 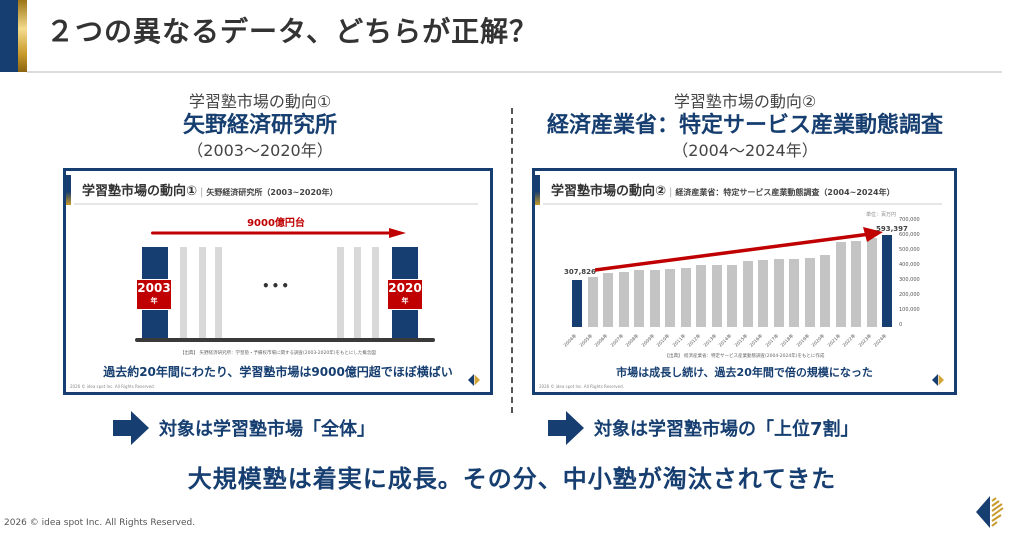 I want to click on x-tick: 2010年, so click(x=664, y=341).